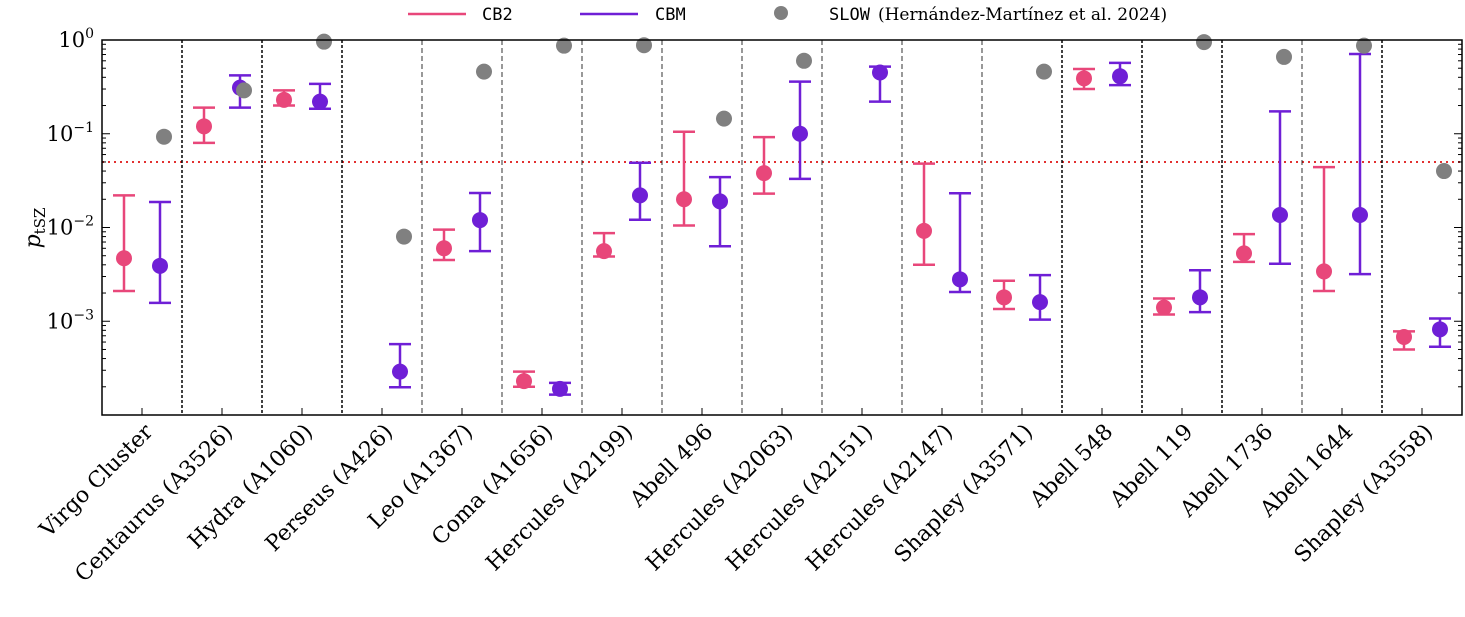  What do you see at coordinates (800, 498) in the screenshot?
I see `x-tick-label-9: Hercules (A2151)` at bounding box center [800, 498].